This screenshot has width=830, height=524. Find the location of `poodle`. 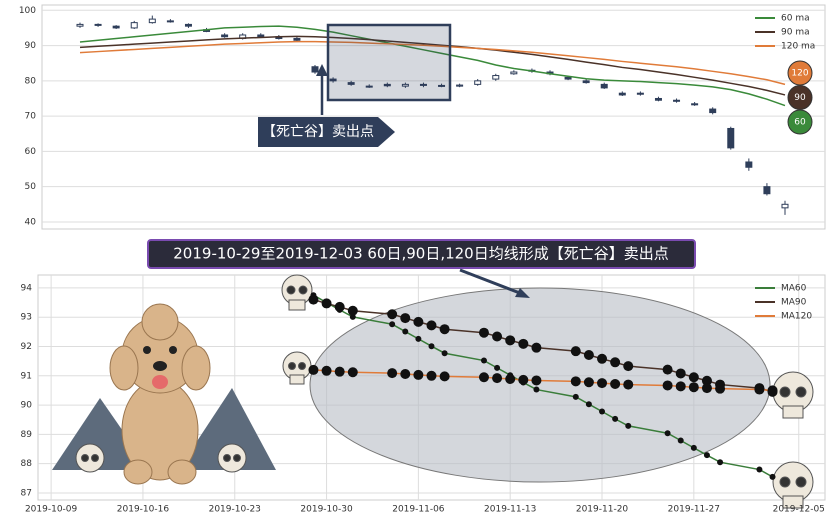

poodle is located at coordinates (160, 394).